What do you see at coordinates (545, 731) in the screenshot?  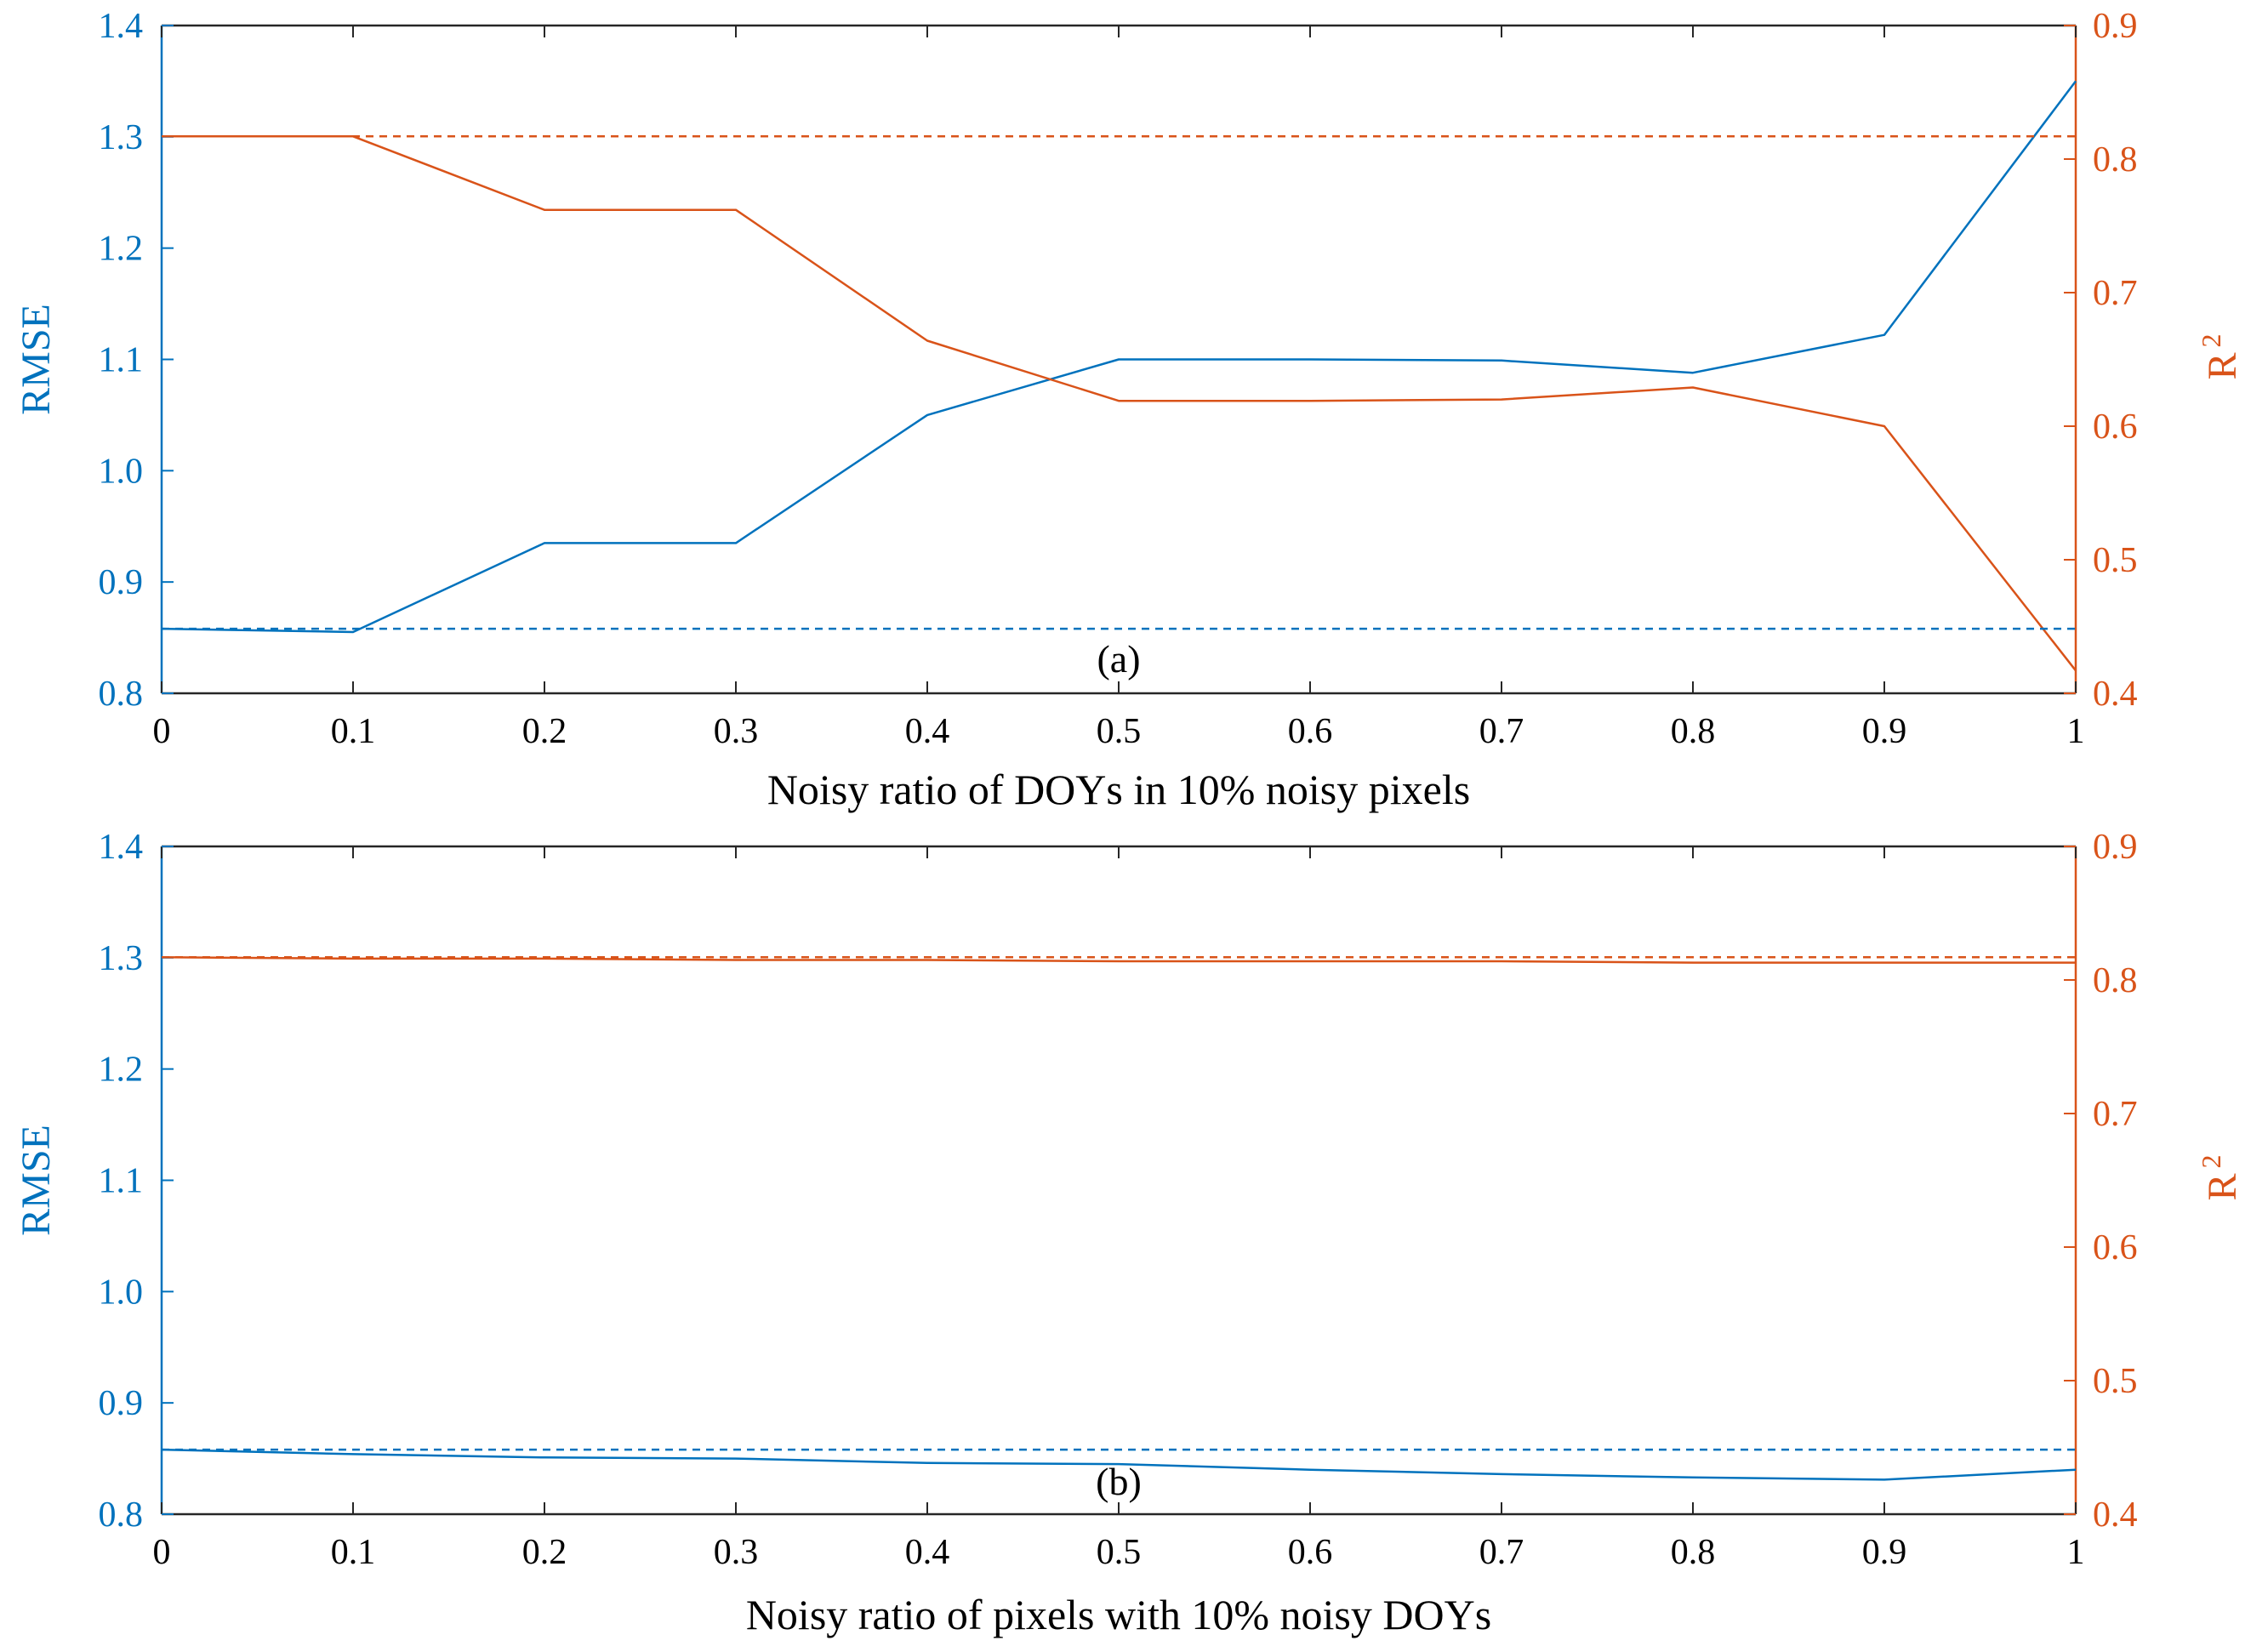 I see `panel-a-x-tick-label: 0.2` at bounding box center [545, 731].